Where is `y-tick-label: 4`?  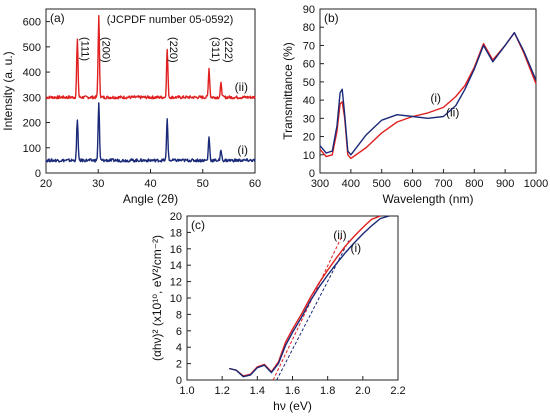 y-tick-label: 4 is located at coordinates (179, 348).